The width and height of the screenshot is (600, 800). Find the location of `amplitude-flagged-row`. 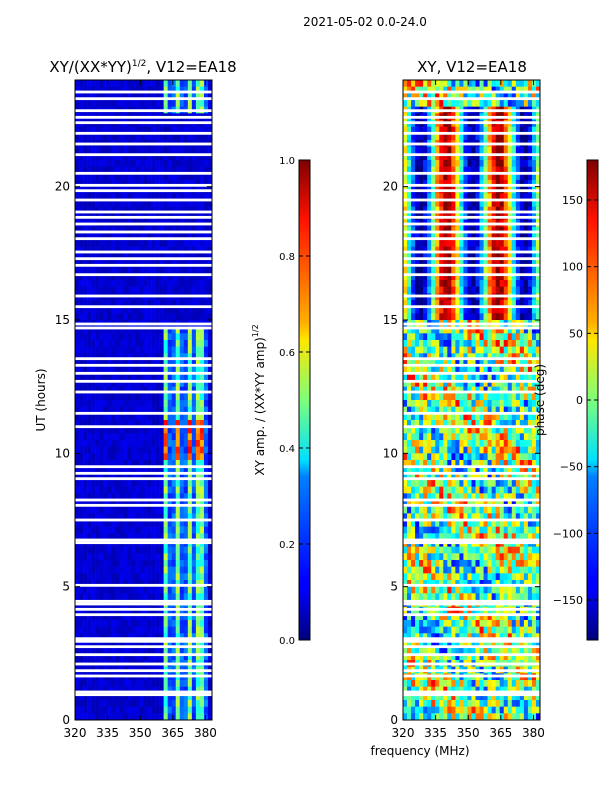

amplitude-flagged-row is located at coordinates (143, 324).